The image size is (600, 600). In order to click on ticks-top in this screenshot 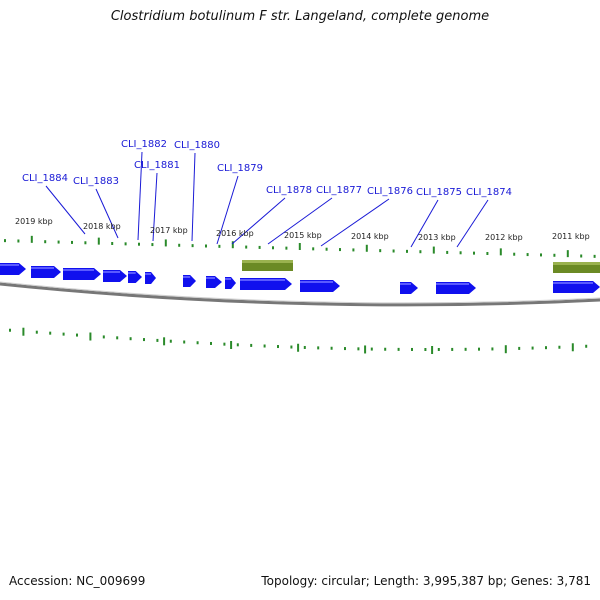, I will do `click(300, 246)`.